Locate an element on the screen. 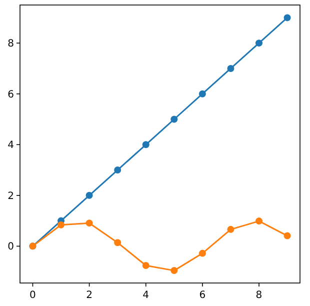 This screenshot has height=306, width=310. x-tick-label: 2 is located at coordinates (89, 295).